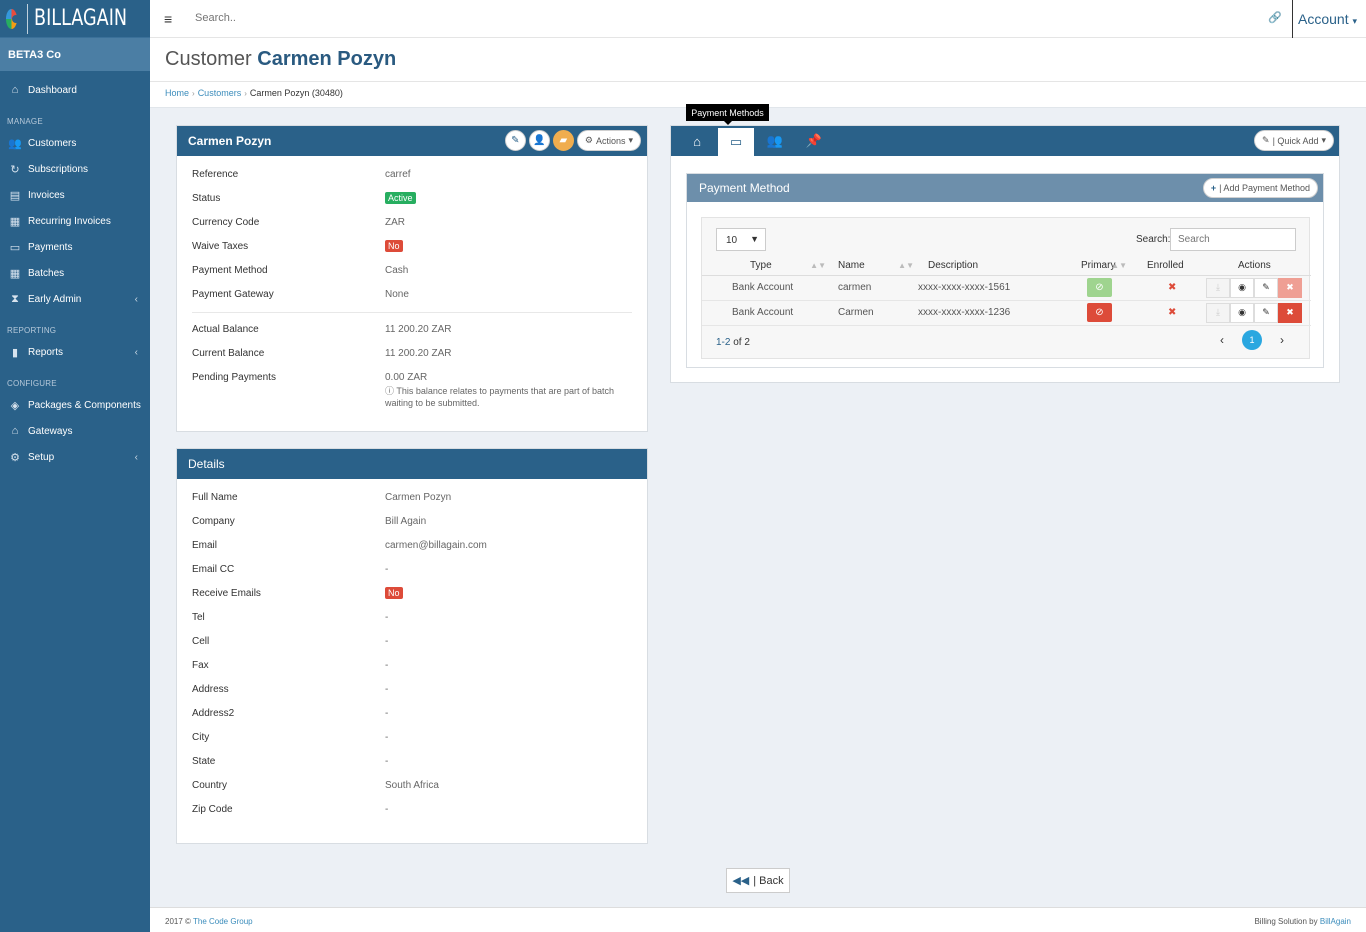  What do you see at coordinates (15, 352) in the screenshot?
I see `clipboard-icon: ▮` at bounding box center [15, 352].